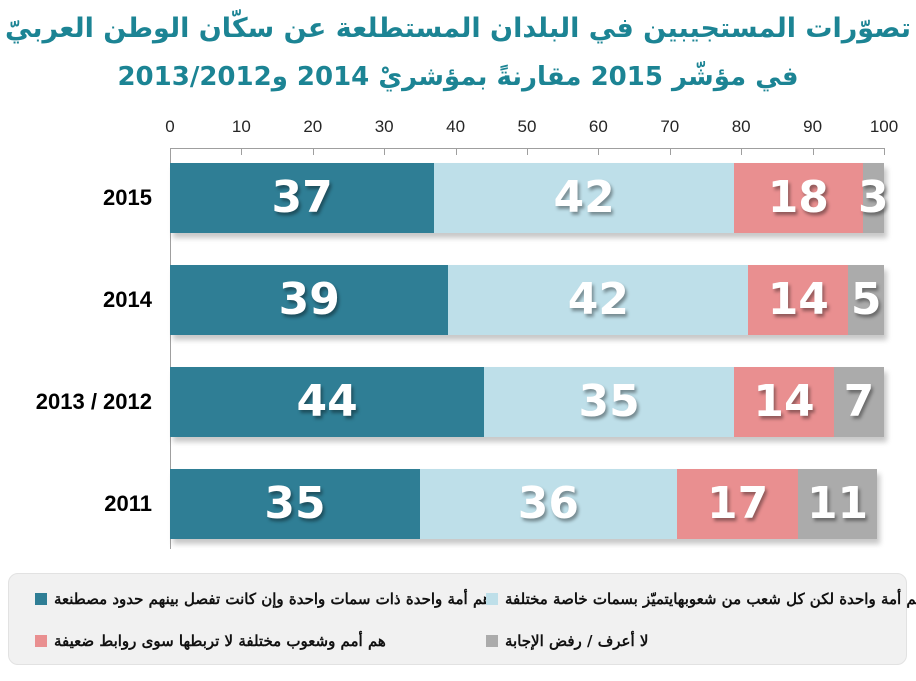  What do you see at coordinates (170, 348) in the screenshot?
I see `y-axis-line` at bounding box center [170, 348].